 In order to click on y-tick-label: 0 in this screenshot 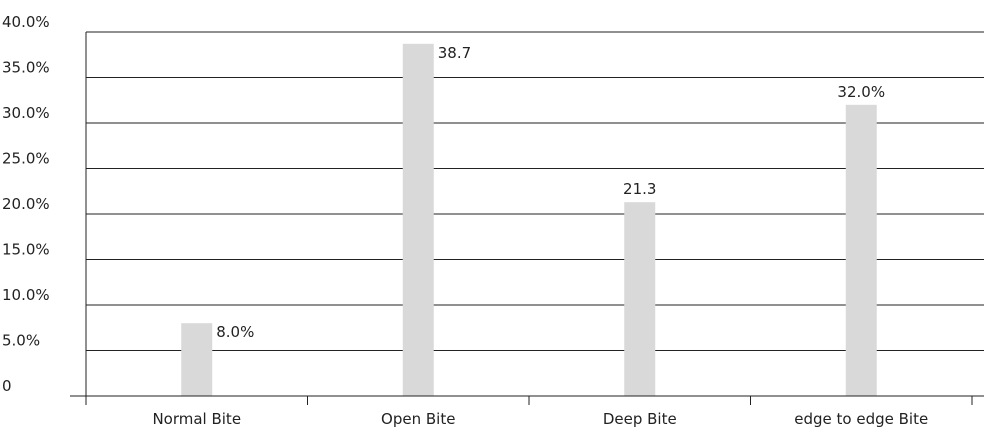, I will do `click(7, 386)`.